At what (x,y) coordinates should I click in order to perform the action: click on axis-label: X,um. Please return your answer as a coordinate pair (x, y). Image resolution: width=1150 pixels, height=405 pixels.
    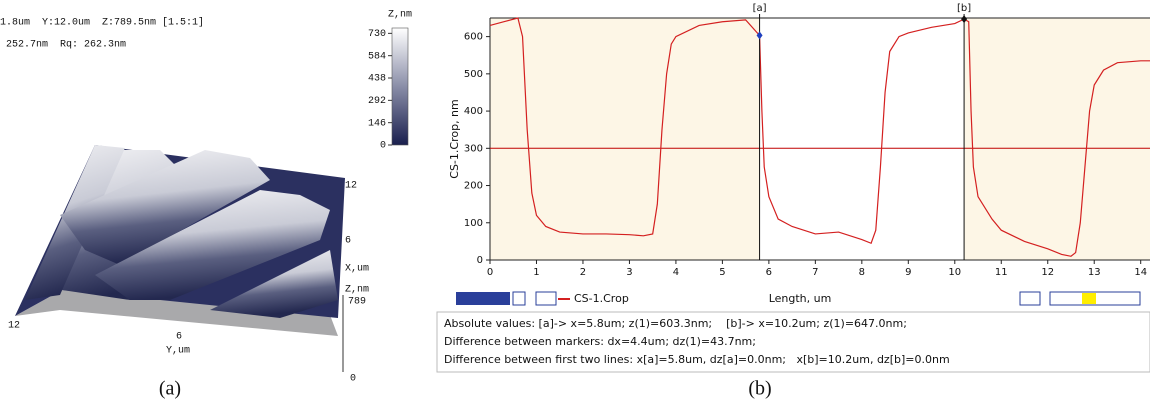
    Looking at the image, I should click on (357, 269).